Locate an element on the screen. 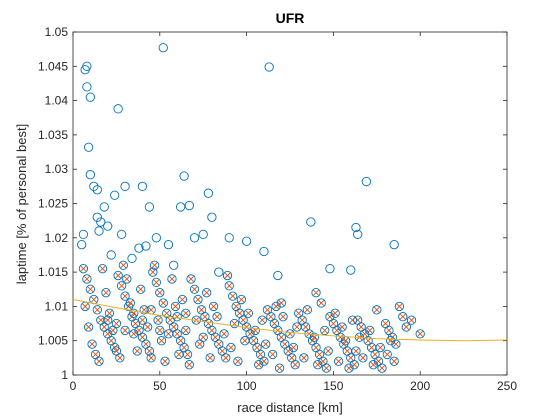 The width and height of the screenshot is (560, 420). x-tick-label: 150 is located at coordinates (333, 386).